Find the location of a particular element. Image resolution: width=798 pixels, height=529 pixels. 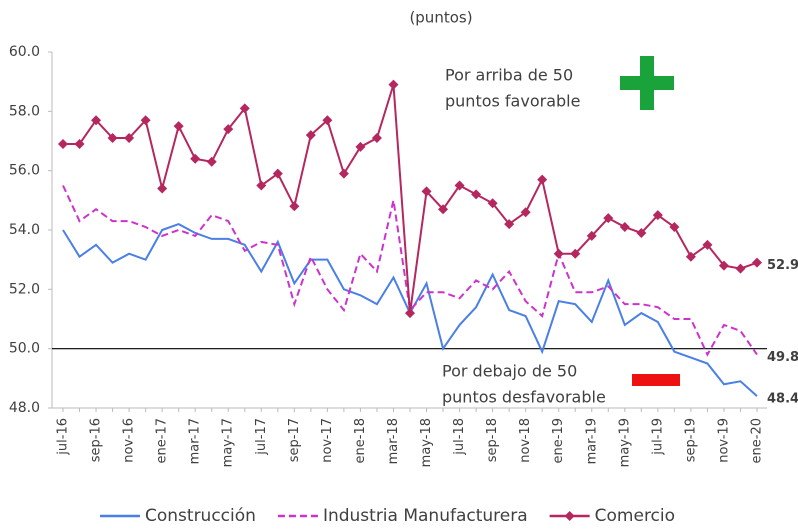

minus-icon is located at coordinates (656, 380).